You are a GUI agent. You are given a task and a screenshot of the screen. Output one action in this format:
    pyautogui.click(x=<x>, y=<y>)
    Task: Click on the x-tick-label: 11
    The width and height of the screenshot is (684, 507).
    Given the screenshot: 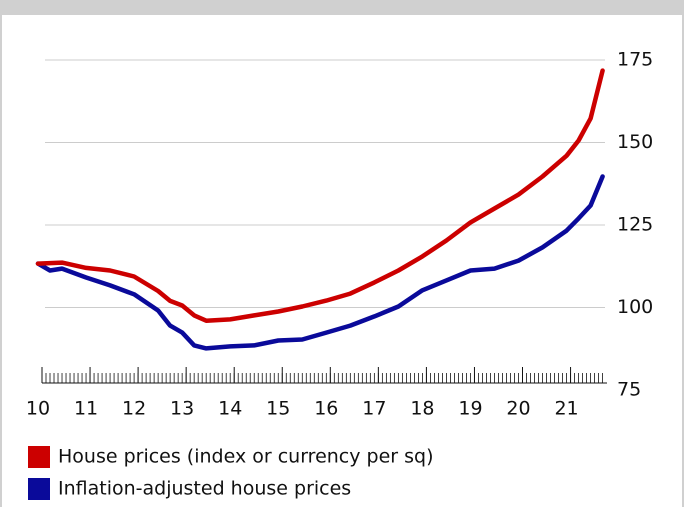 What is the action you would take?
    pyautogui.click(x=86, y=409)
    